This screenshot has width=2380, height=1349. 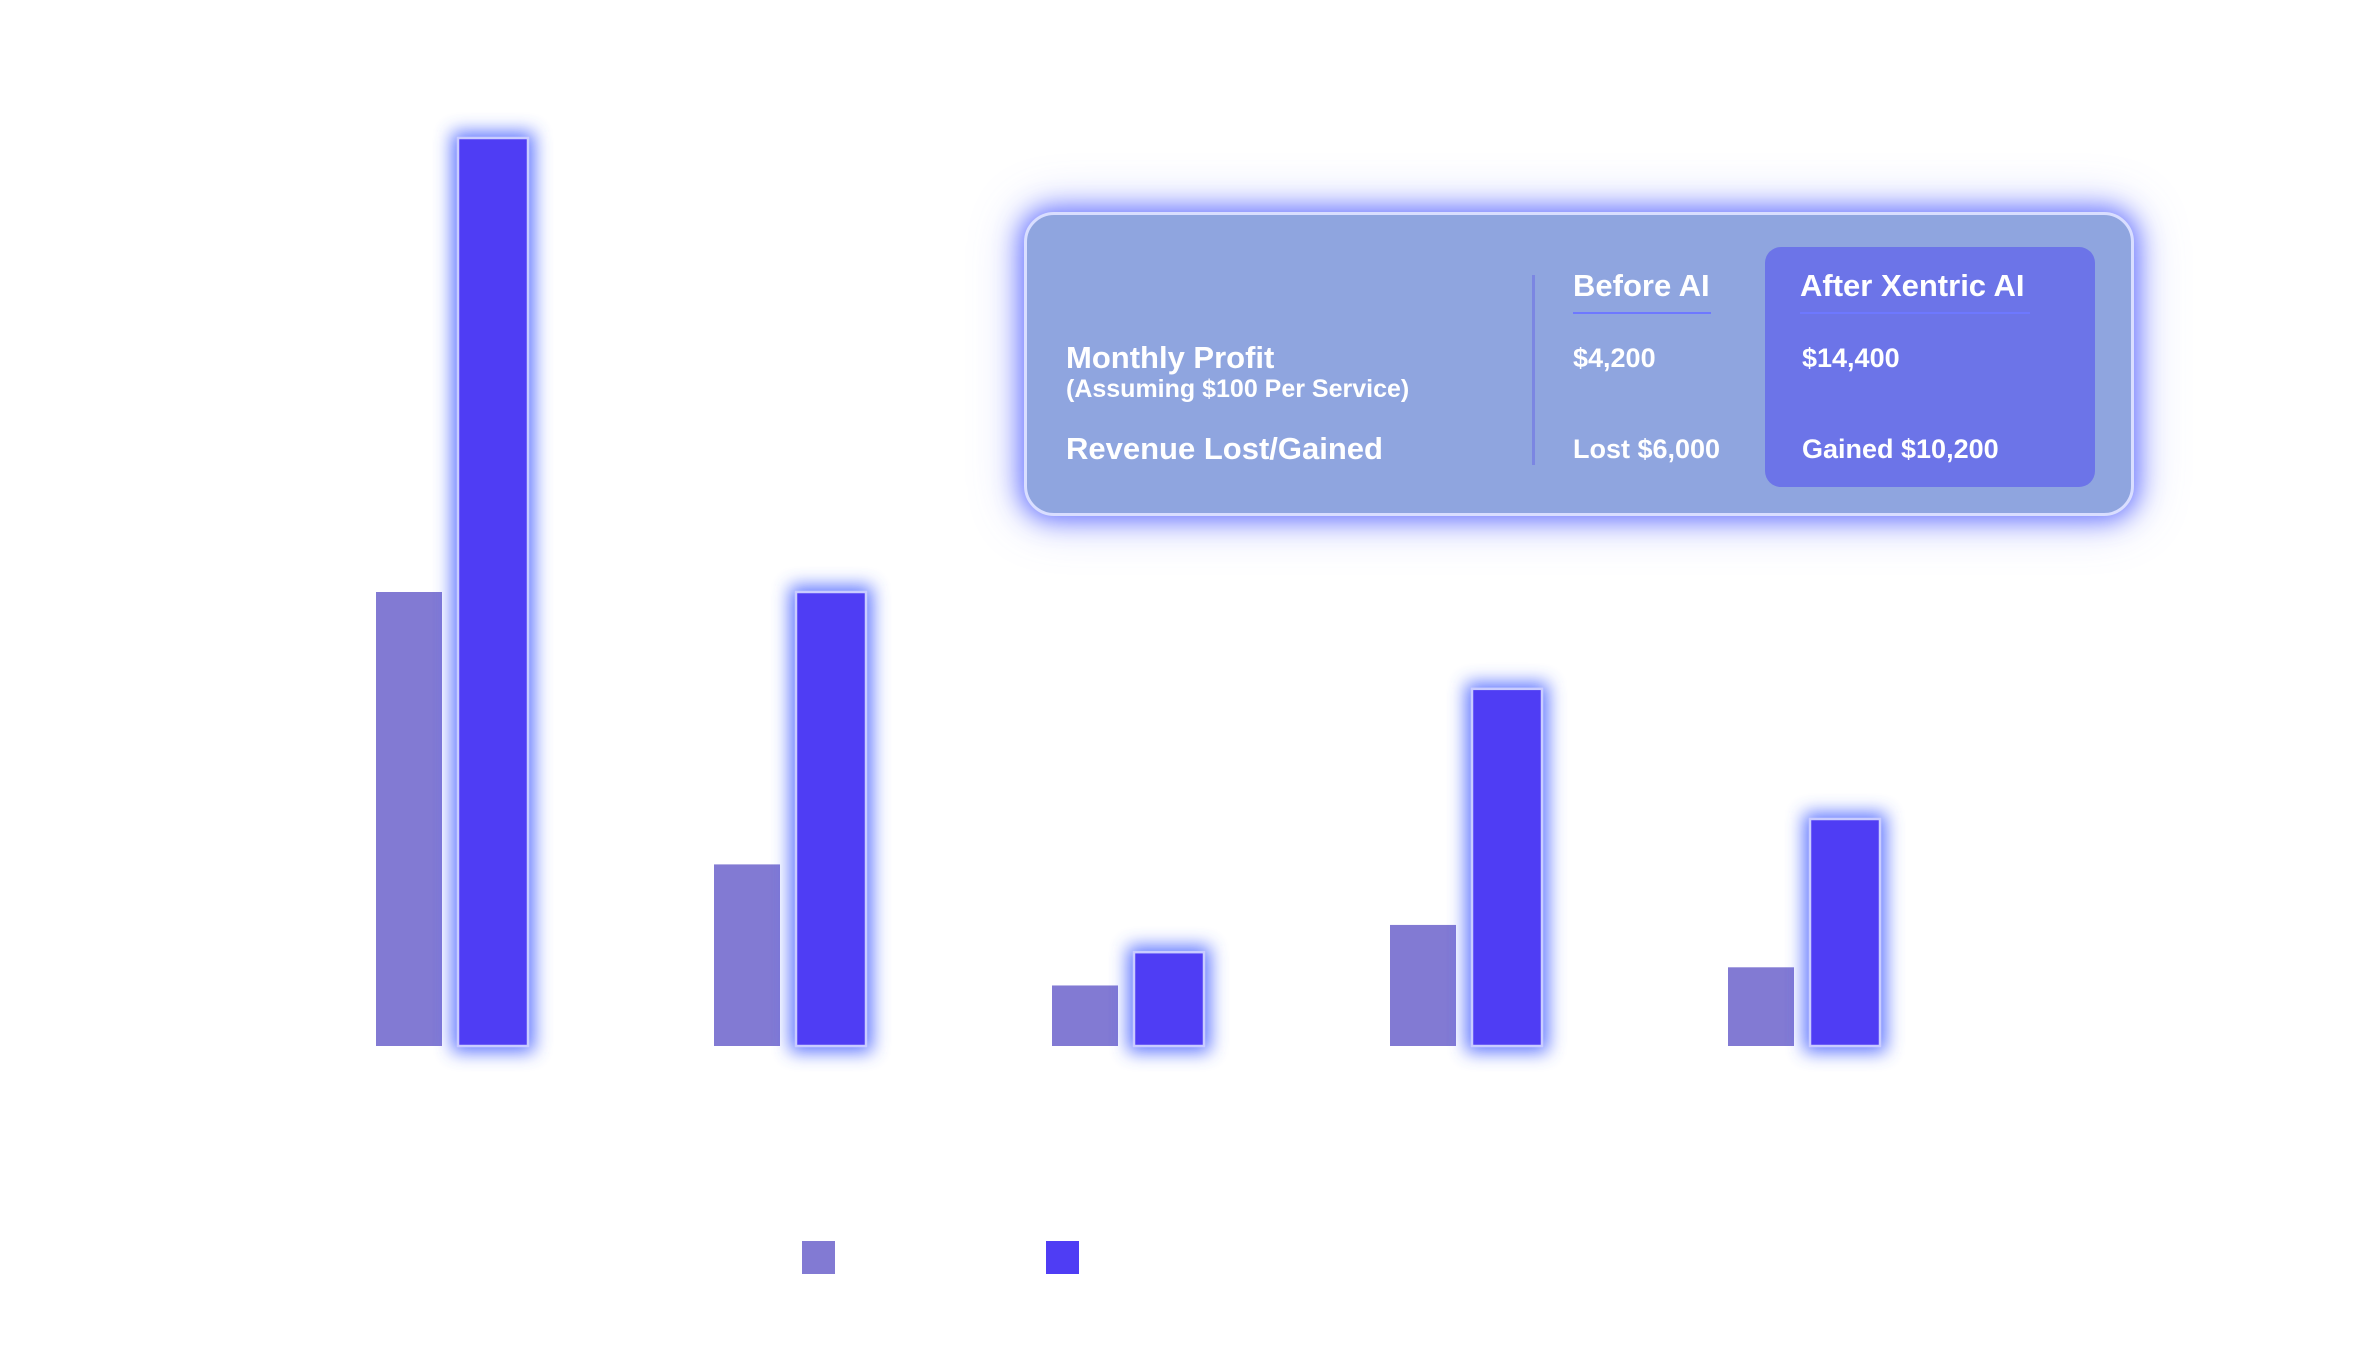 I want to click on value-revenue-before: Lost $6,000, so click(x=1647, y=449).